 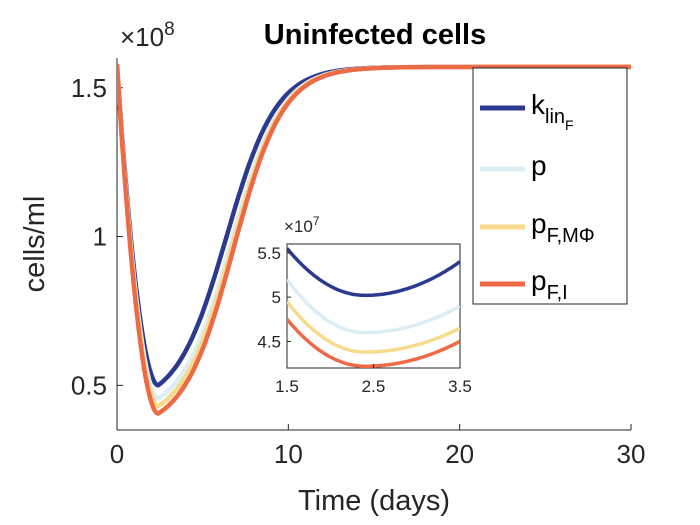 What do you see at coordinates (302, 225) in the screenshot?
I see `inset-y-exponent-label: ×10⁷` at bounding box center [302, 225].